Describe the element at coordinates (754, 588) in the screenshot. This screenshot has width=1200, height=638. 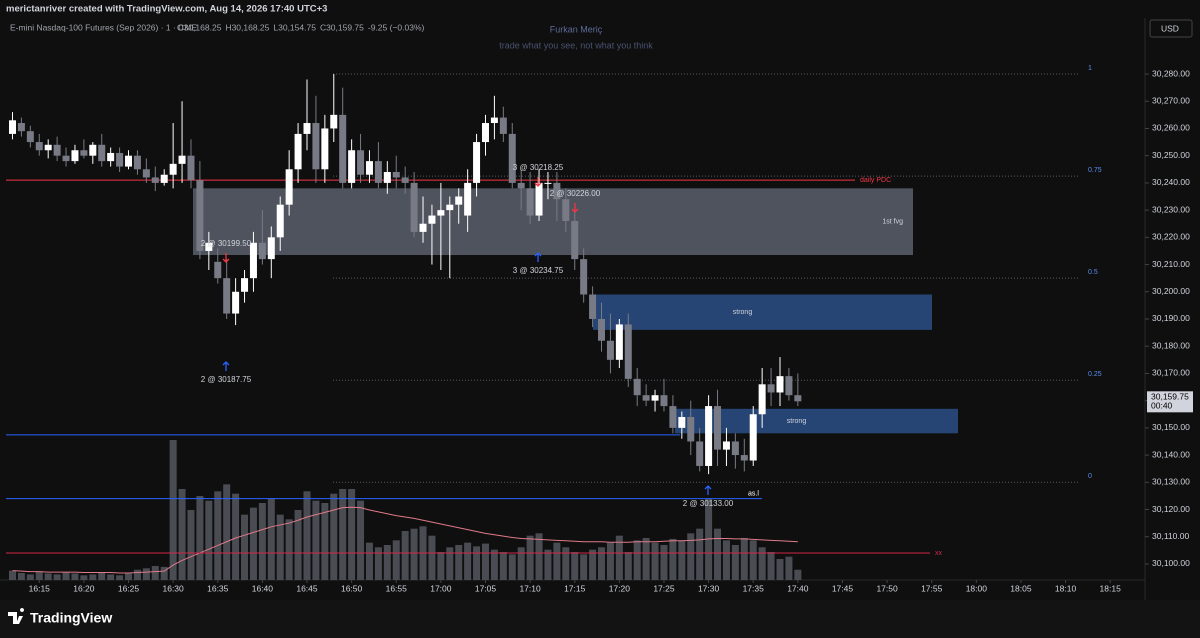
I see `x-tick-label: 17:35` at that location.